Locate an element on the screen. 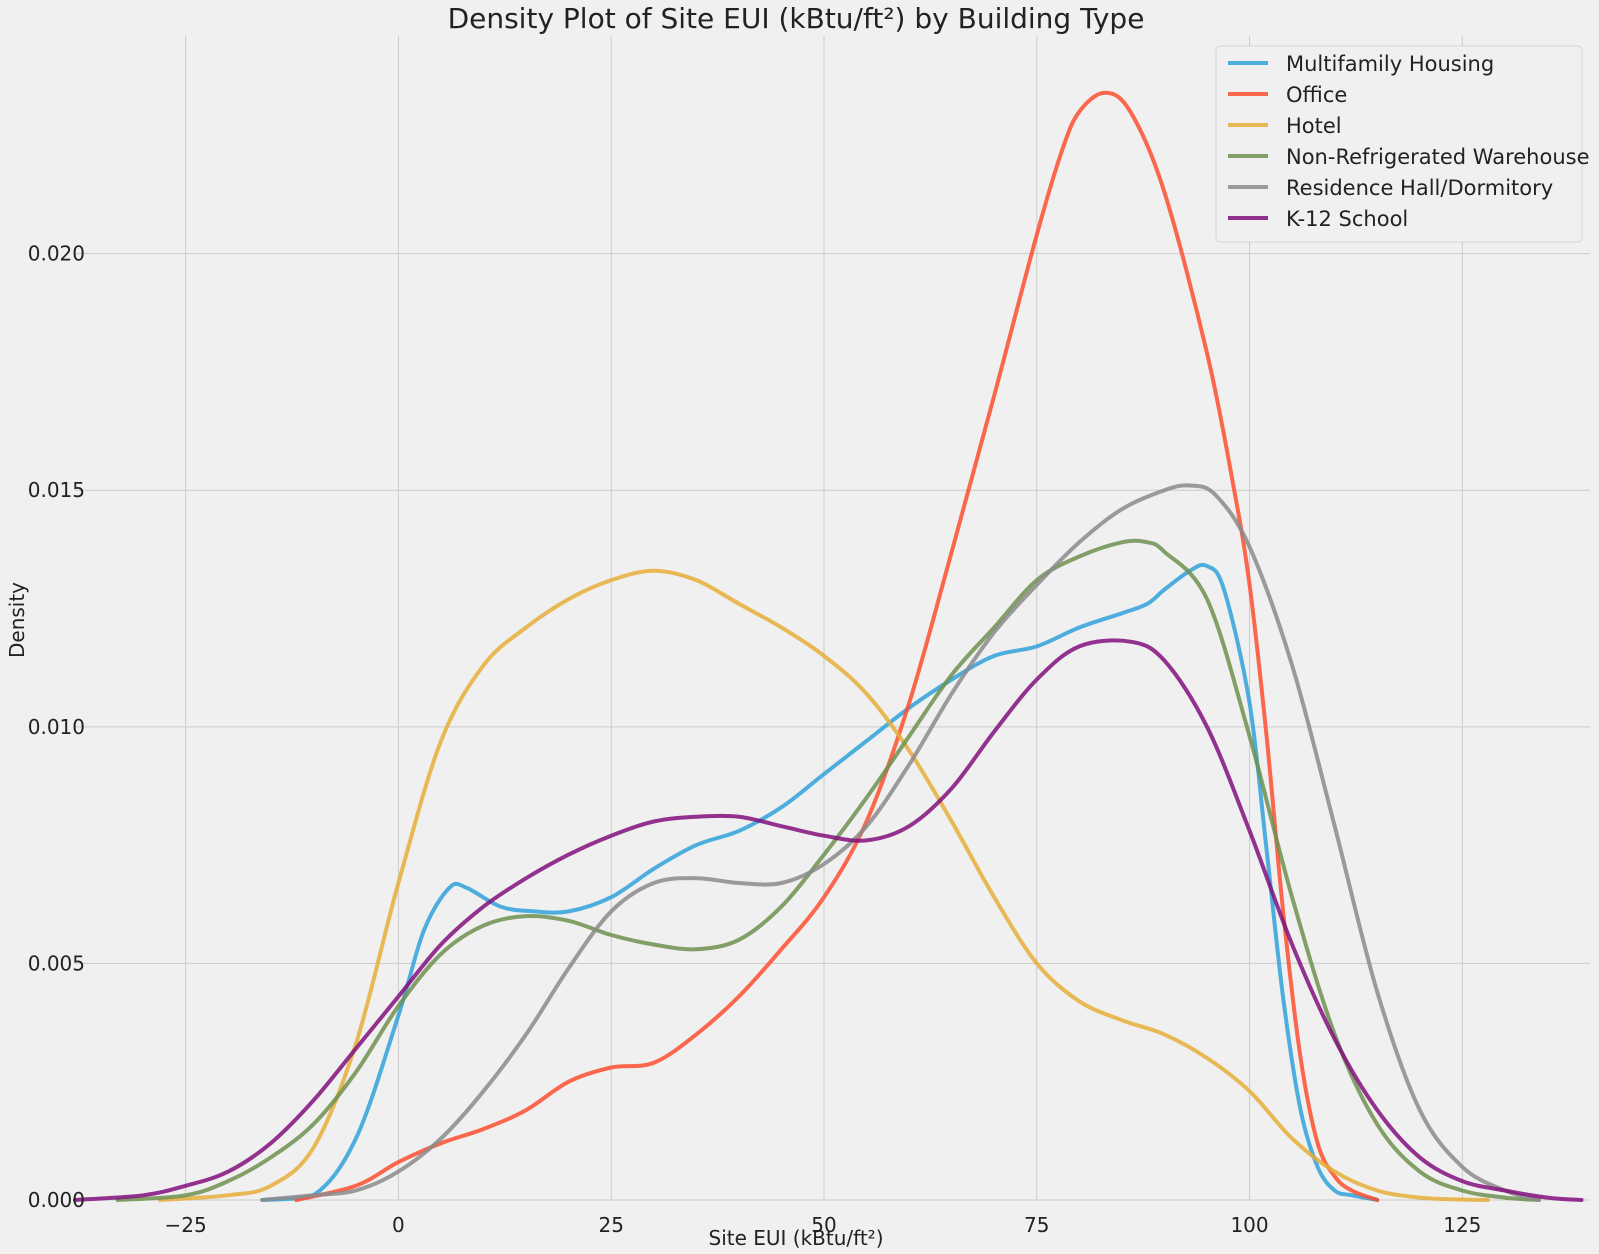 This screenshot has width=1599, height=1254. x-tick-label: 100 is located at coordinates (1249, 1225).